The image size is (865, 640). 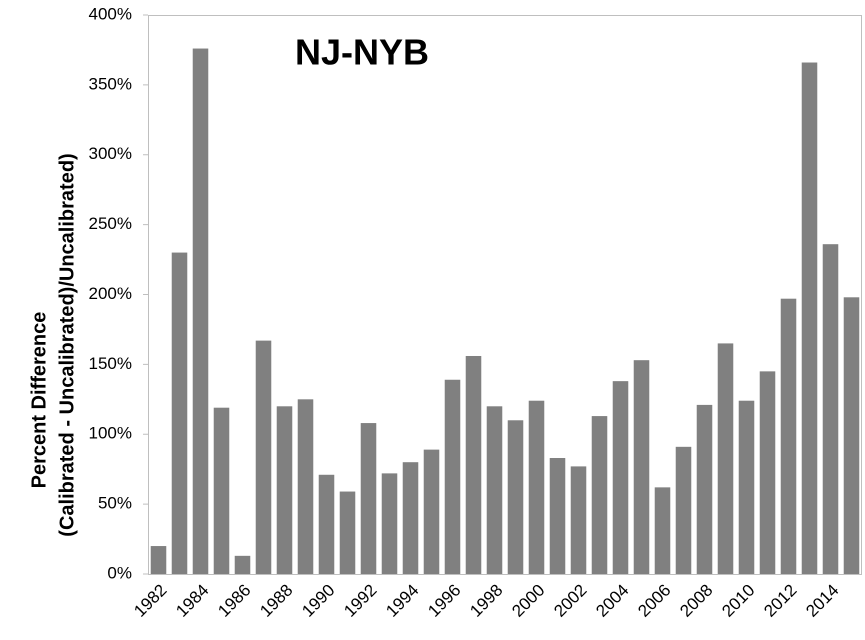 I want to click on x-tick-label: 1992, so click(x=360, y=601).